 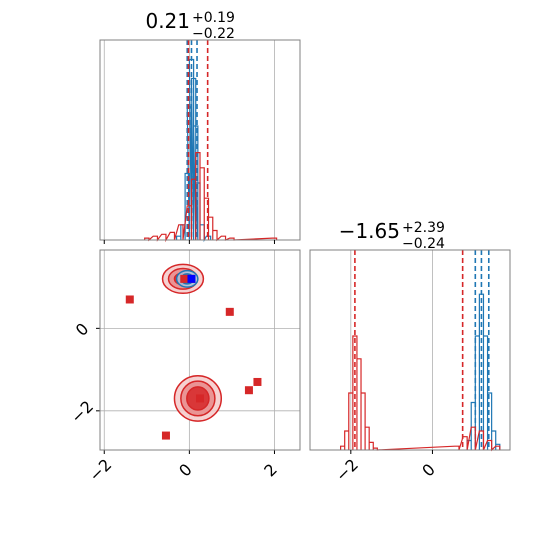 What do you see at coordinates (100, 470) in the screenshot?
I see `panel-2d-xtick-label: −2` at bounding box center [100, 470].